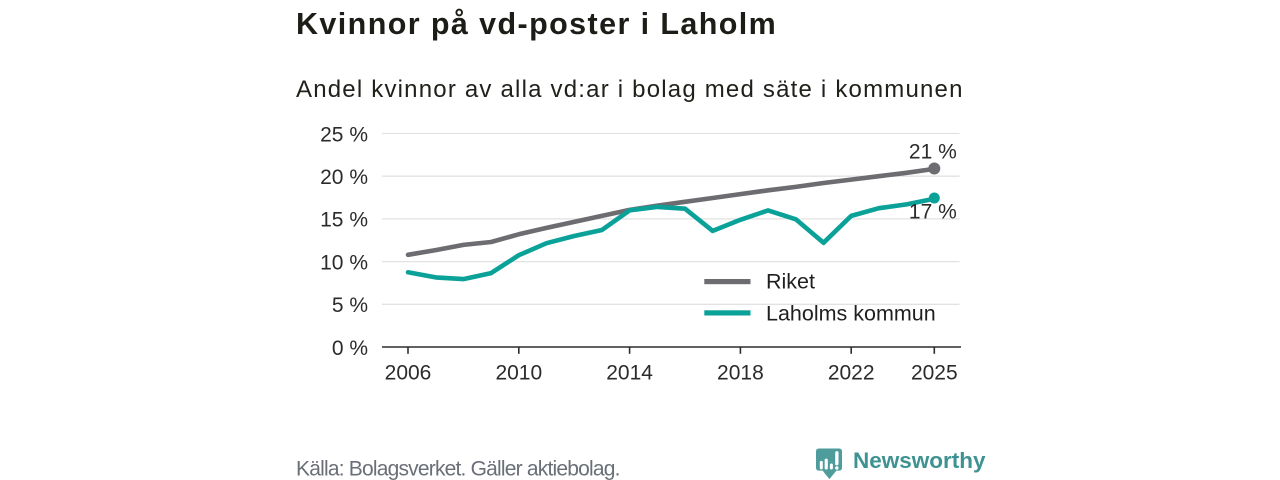  What do you see at coordinates (408, 373) in the screenshot?
I see `svg-text: 2006` at bounding box center [408, 373].